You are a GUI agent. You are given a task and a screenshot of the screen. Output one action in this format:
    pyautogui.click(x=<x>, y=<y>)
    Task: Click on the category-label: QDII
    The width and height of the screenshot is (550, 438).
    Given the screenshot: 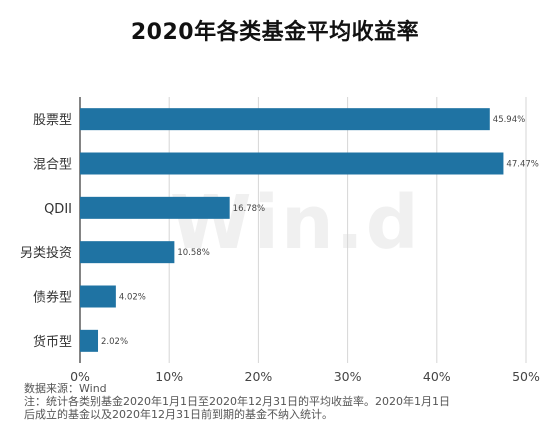 What is the action you would take?
    pyautogui.click(x=58, y=209)
    